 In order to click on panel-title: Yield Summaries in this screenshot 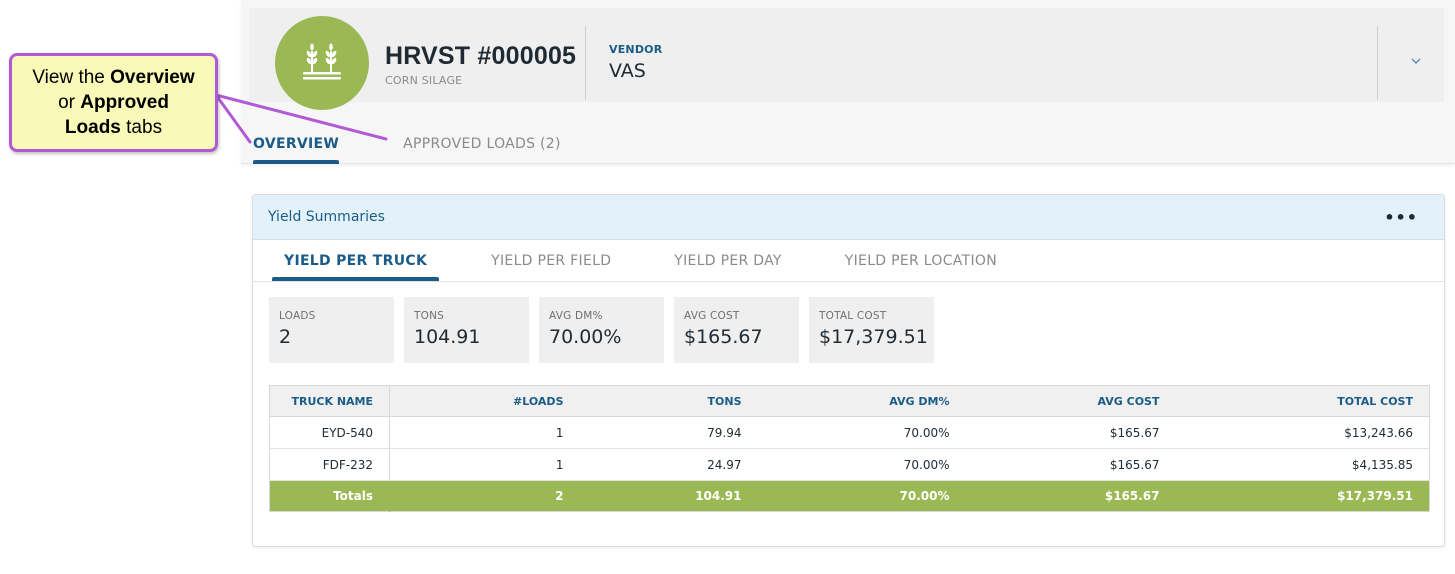, I will do `click(326, 217)`.